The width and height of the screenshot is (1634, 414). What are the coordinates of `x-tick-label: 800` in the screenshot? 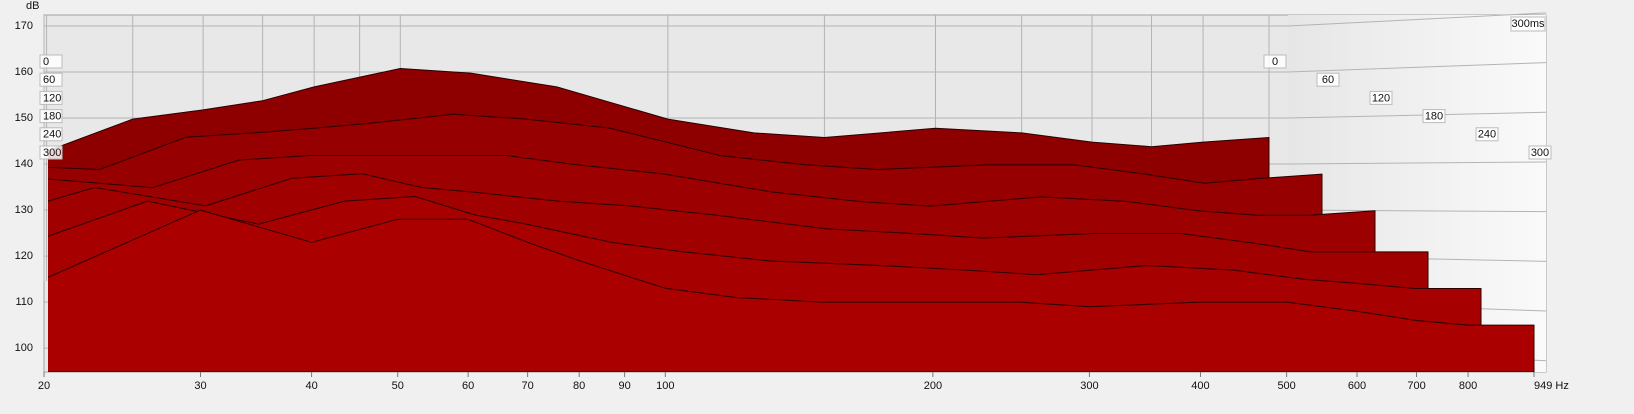 It's located at (1468, 386).